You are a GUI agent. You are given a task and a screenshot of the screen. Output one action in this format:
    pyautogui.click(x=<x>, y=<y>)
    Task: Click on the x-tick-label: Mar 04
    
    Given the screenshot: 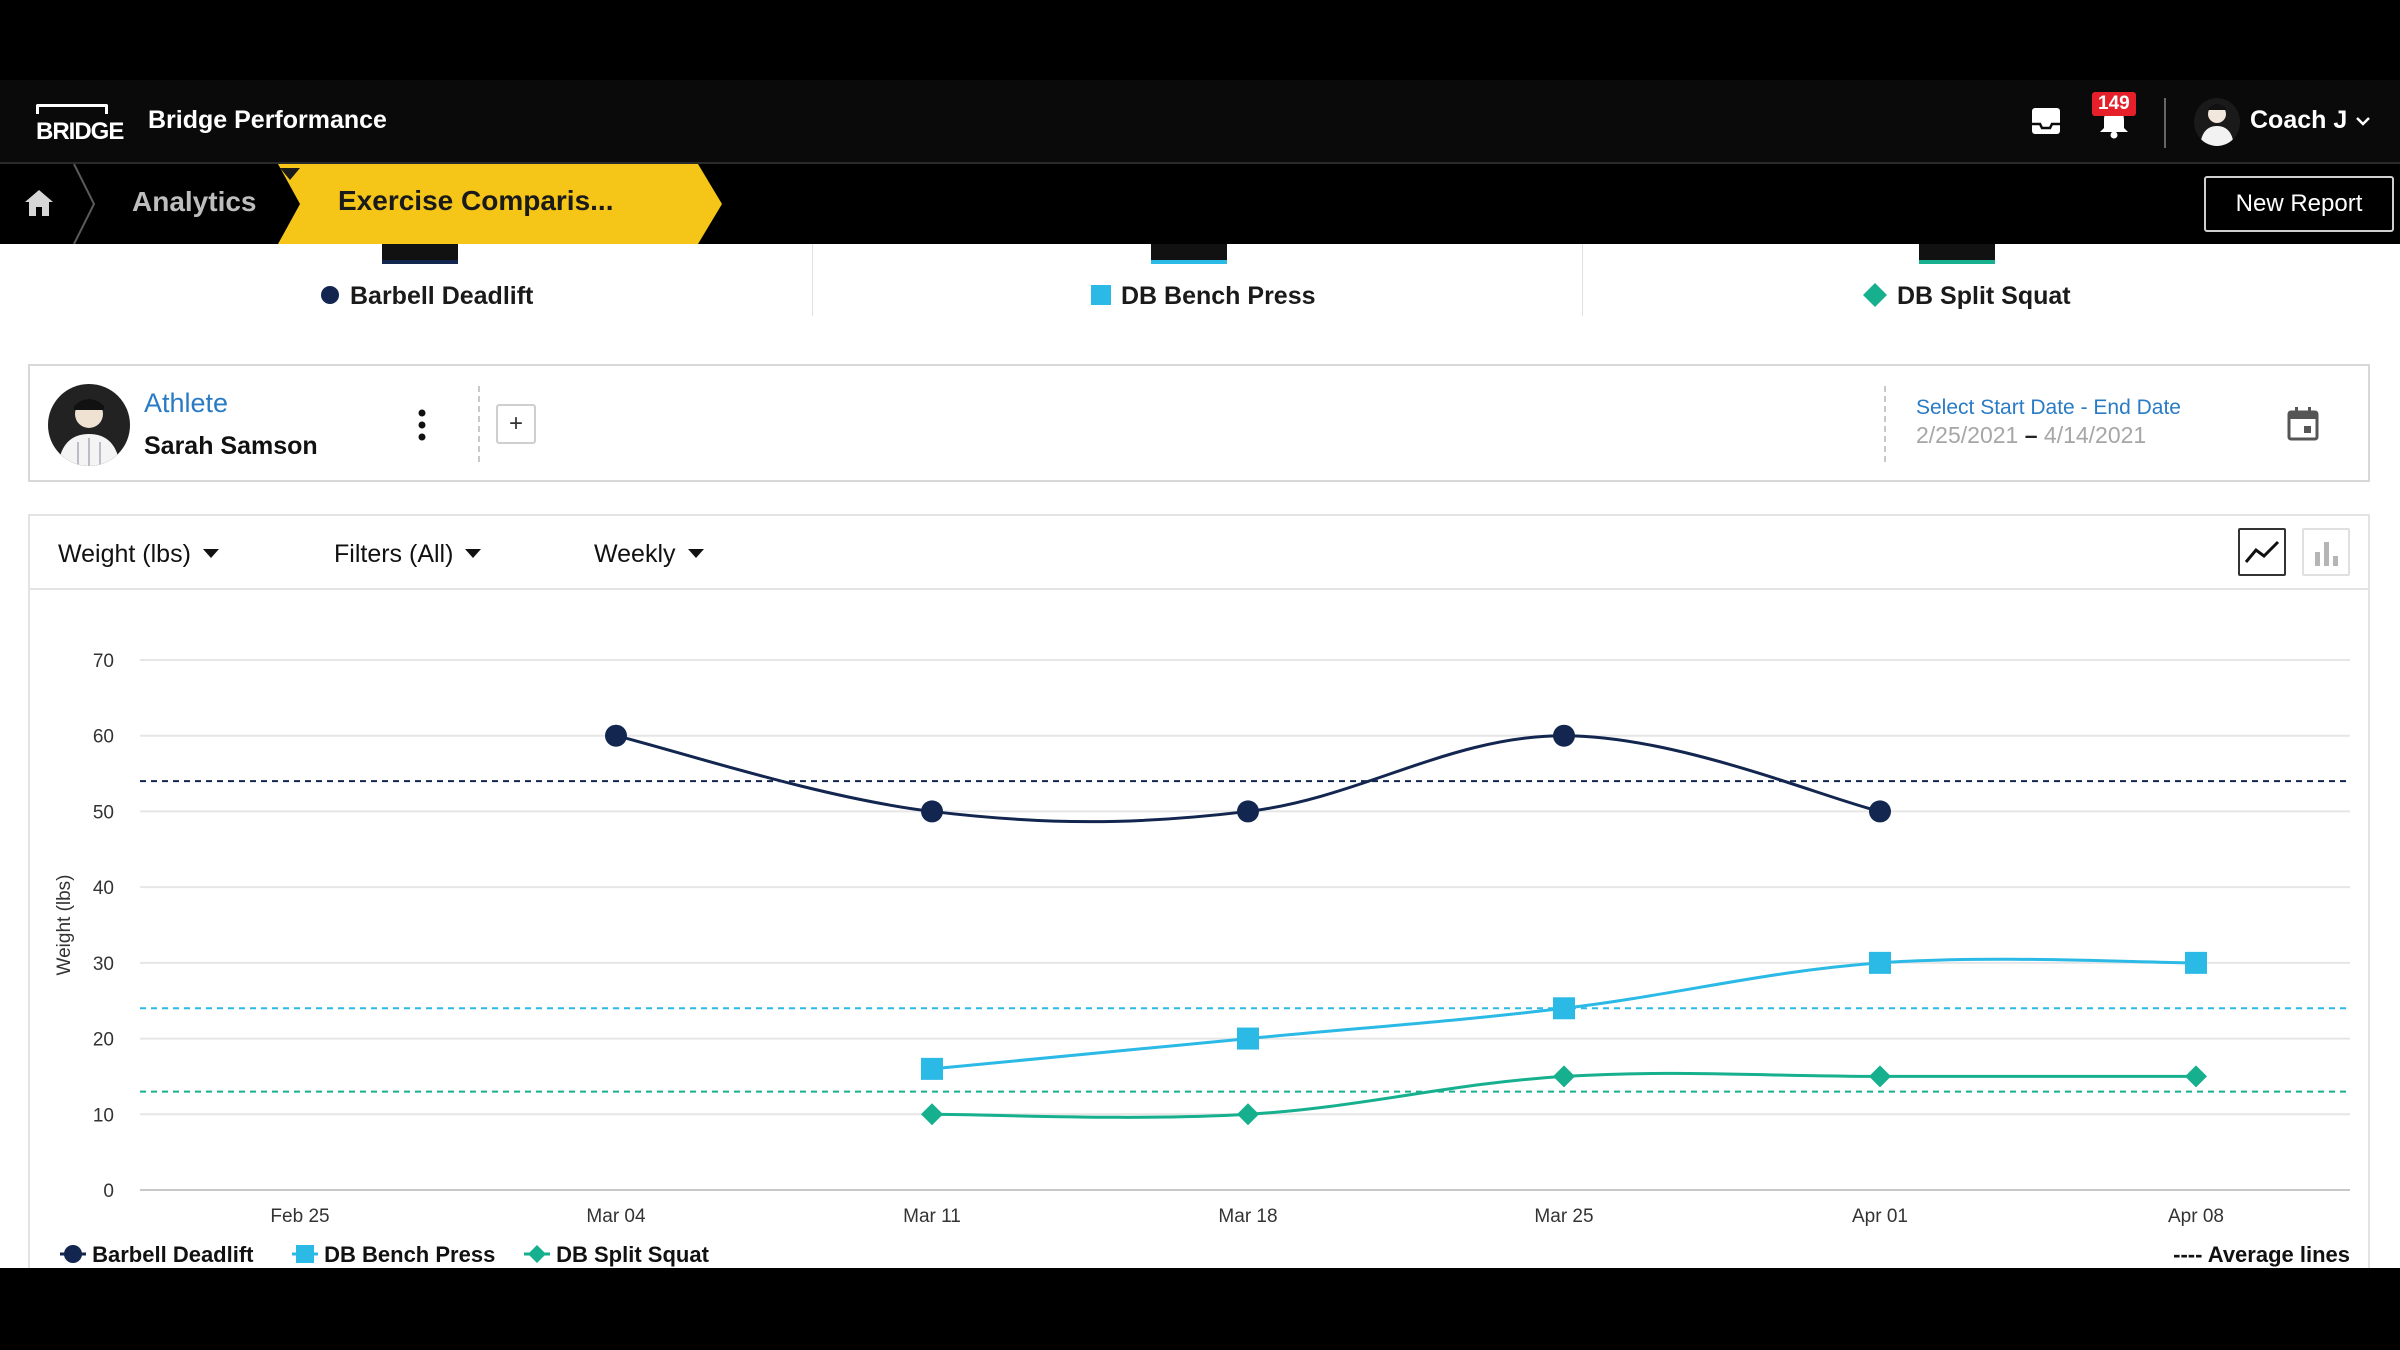 What is the action you would take?
    pyautogui.click(x=616, y=1216)
    